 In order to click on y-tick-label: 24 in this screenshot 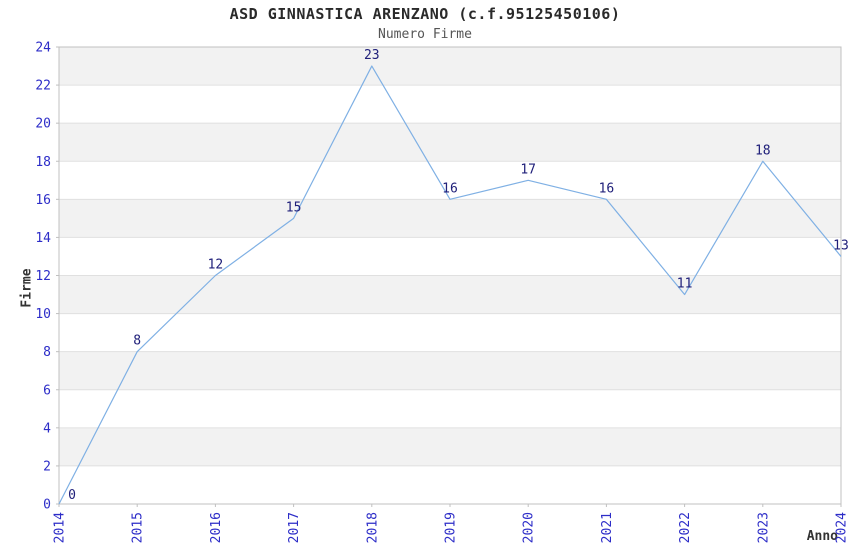, I will do `click(43, 48)`.